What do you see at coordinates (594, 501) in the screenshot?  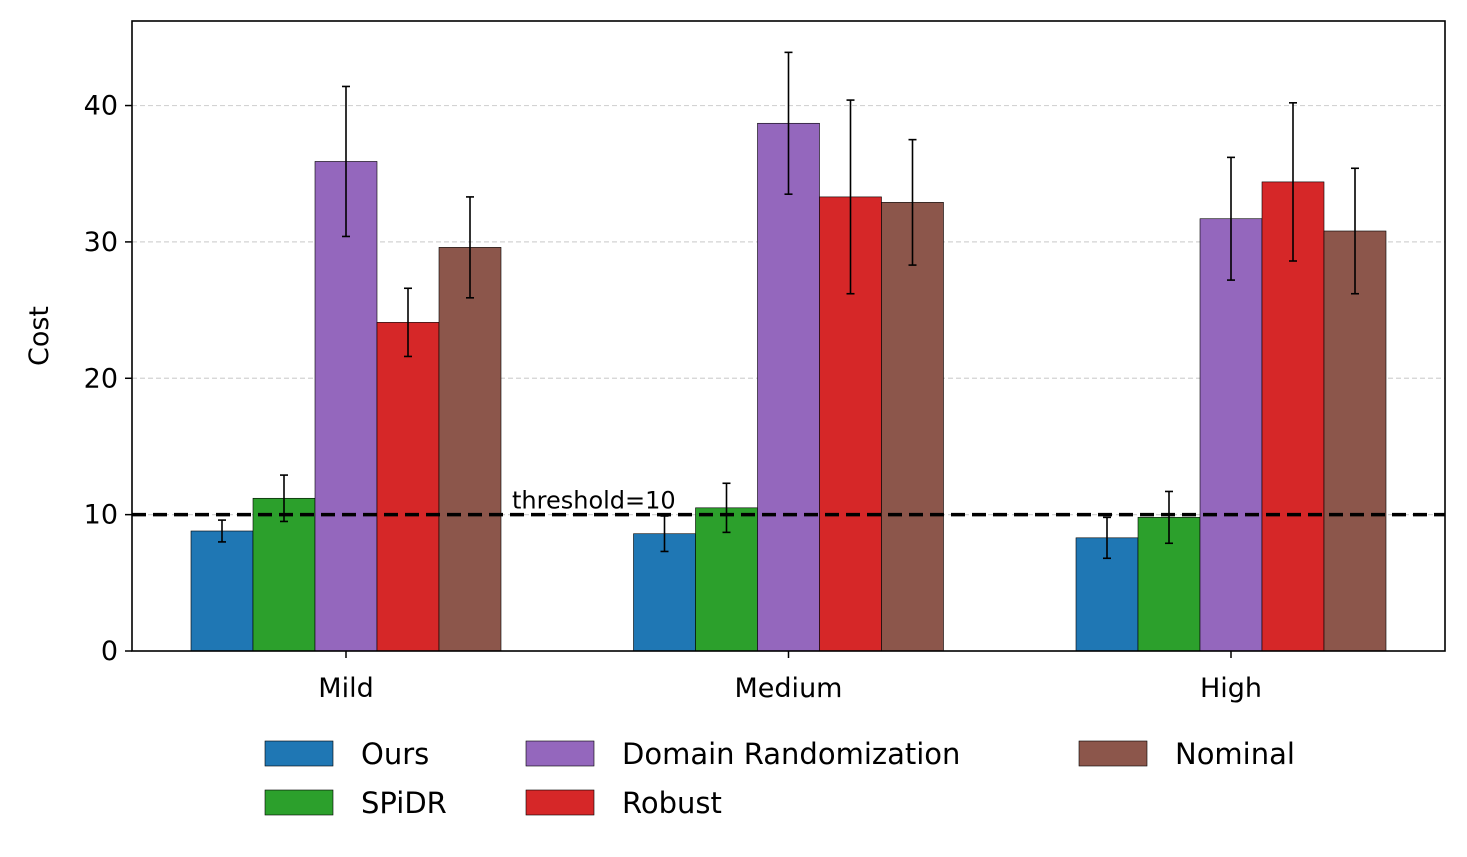 I see `threshold-label: threshold=10` at bounding box center [594, 501].